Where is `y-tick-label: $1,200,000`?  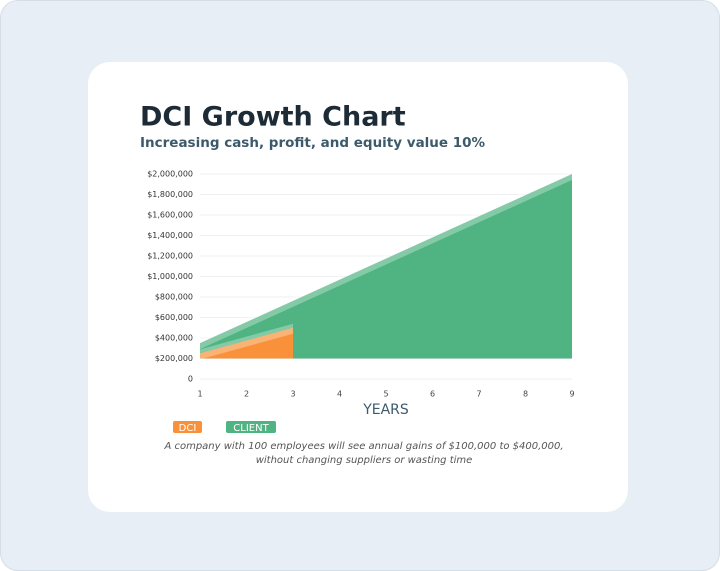 y-tick-label: $1,200,000 is located at coordinates (170, 256).